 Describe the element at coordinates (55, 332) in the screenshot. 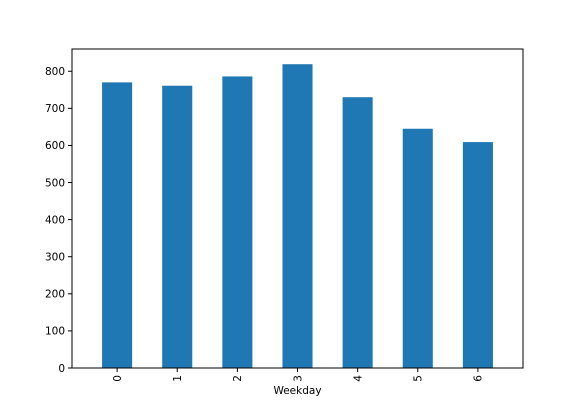

I see `y-tick-label: 100` at that location.